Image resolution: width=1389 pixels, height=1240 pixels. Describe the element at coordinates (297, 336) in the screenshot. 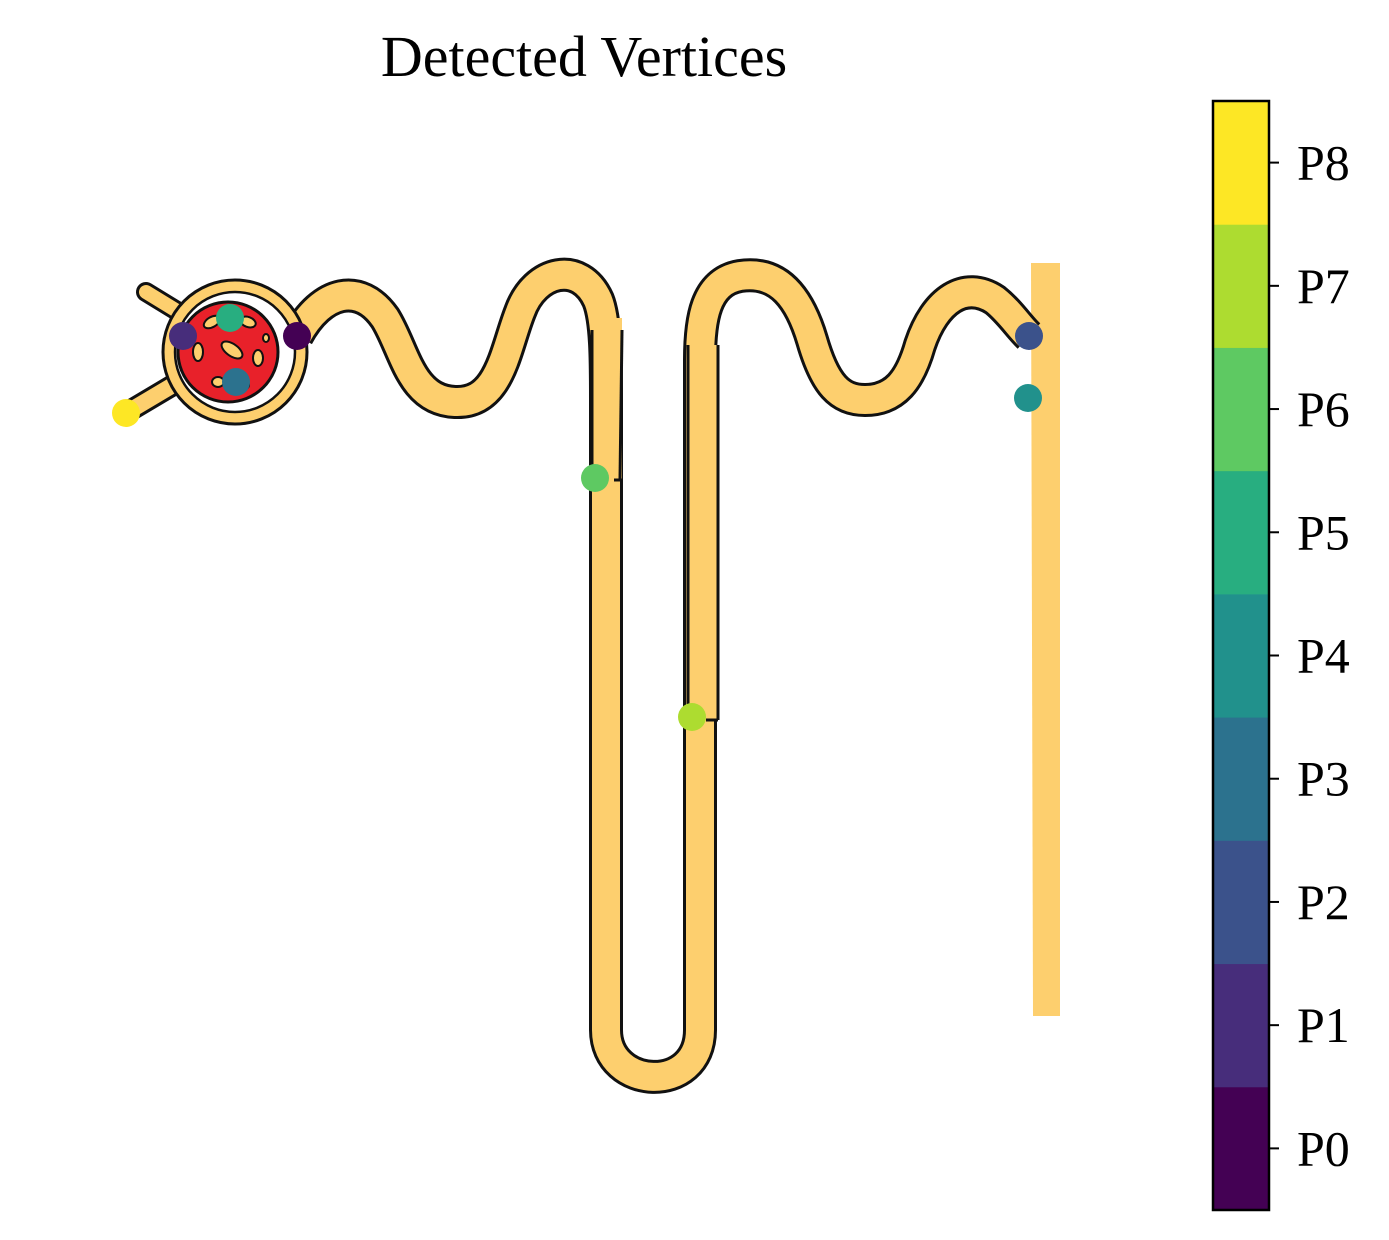

I see `vertex-marker-p0` at that location.